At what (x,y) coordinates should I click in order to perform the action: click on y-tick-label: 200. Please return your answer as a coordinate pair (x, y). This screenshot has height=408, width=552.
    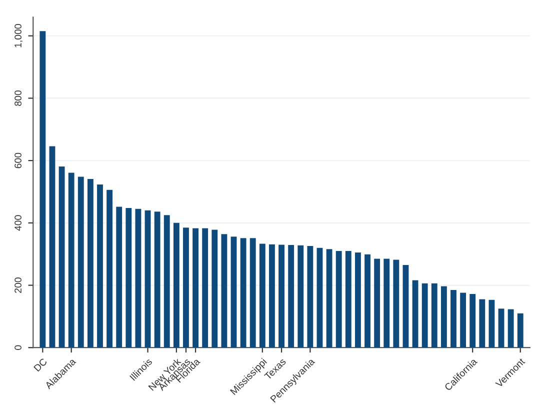
    Looking at the image, I should click on (18, 285).